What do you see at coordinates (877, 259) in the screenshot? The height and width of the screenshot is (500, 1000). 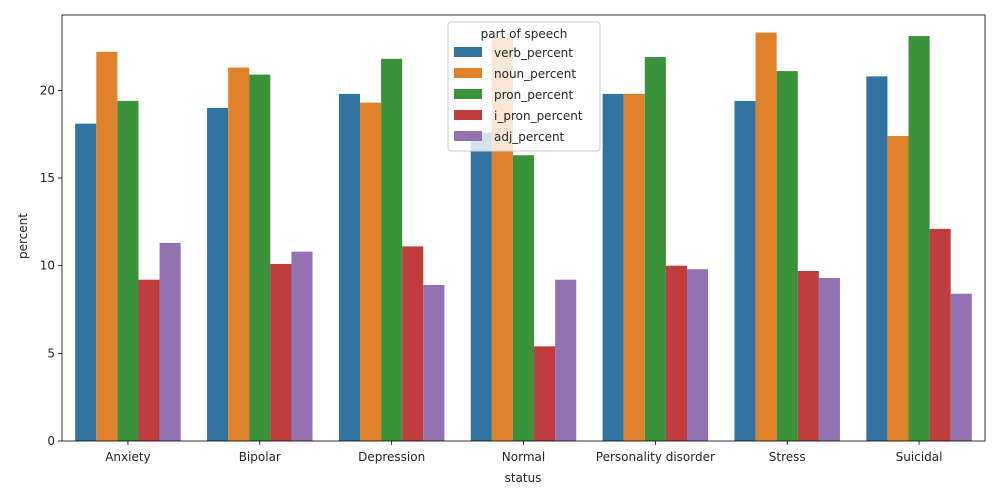 I see `bar-verb_percent-suicidal` at bounding box center [877, 259].